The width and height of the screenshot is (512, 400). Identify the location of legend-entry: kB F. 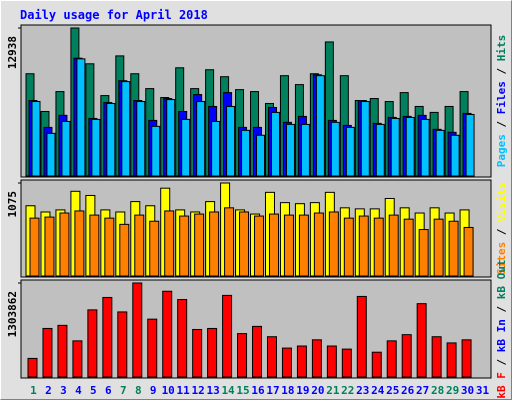
(501, 385).